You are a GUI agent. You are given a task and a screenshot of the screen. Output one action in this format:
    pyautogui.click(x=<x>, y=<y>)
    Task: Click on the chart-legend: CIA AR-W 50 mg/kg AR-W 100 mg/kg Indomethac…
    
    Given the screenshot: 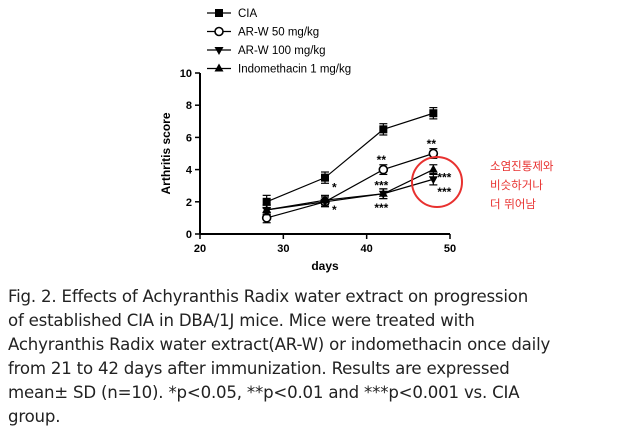 What is the action you would take?
    pyautogui.click(x=279, y=42)
    